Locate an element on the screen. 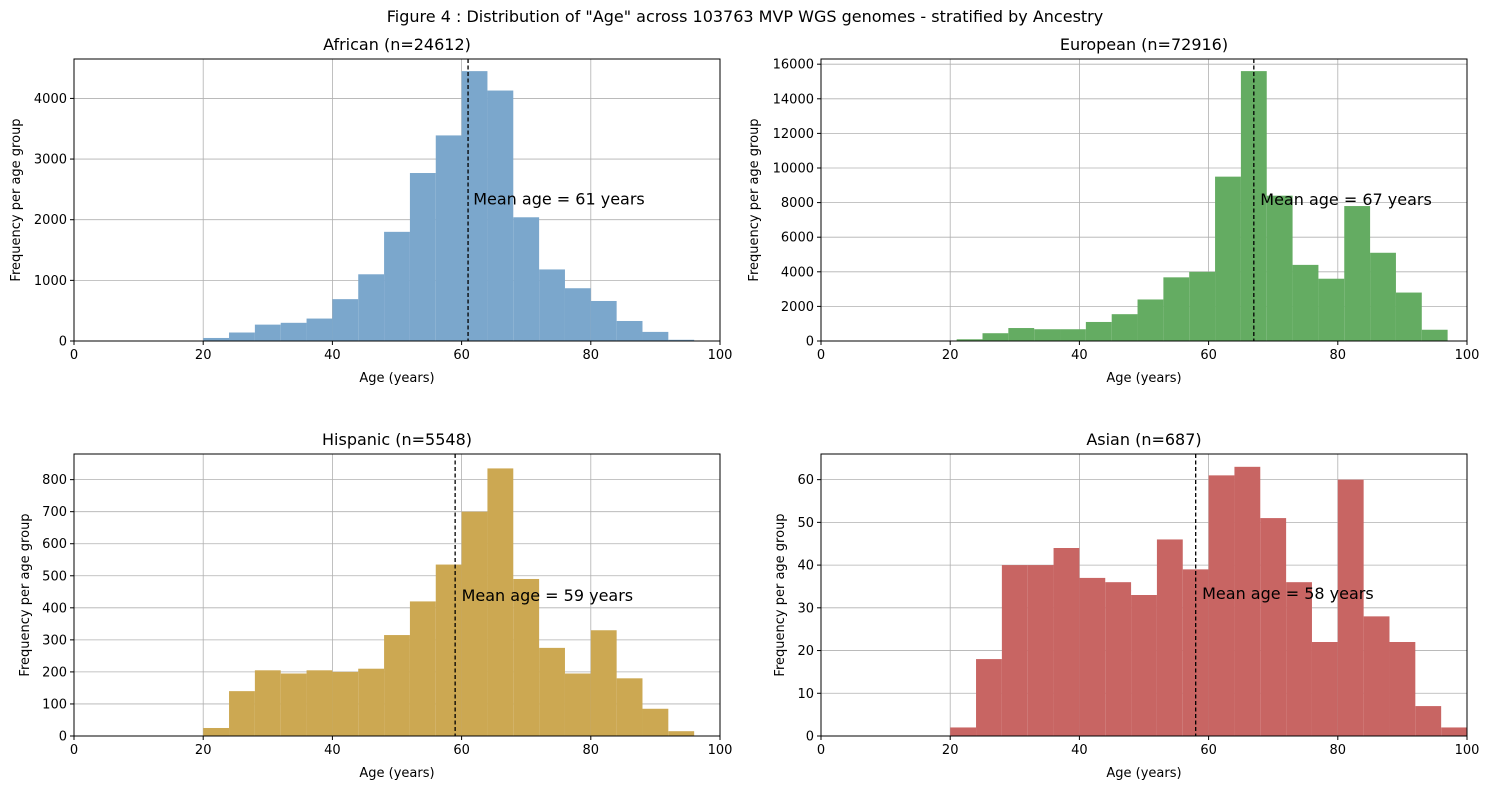  y-tick-label: 16000 is located at coordinates (793, 65).